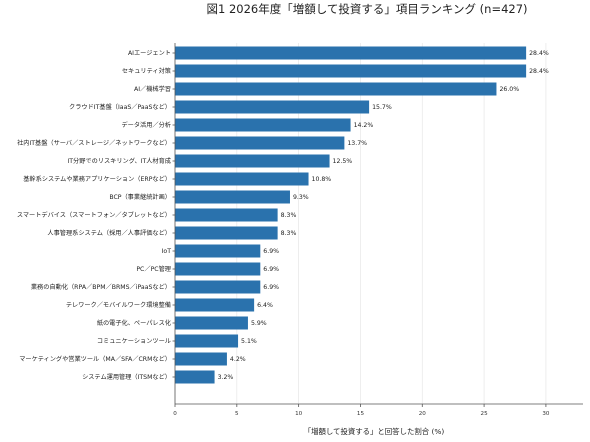  What do you see at coordinates (364, 125) in the screenshot?
I see `value-label-4: 14.2%` at bounding box center [364, 125].